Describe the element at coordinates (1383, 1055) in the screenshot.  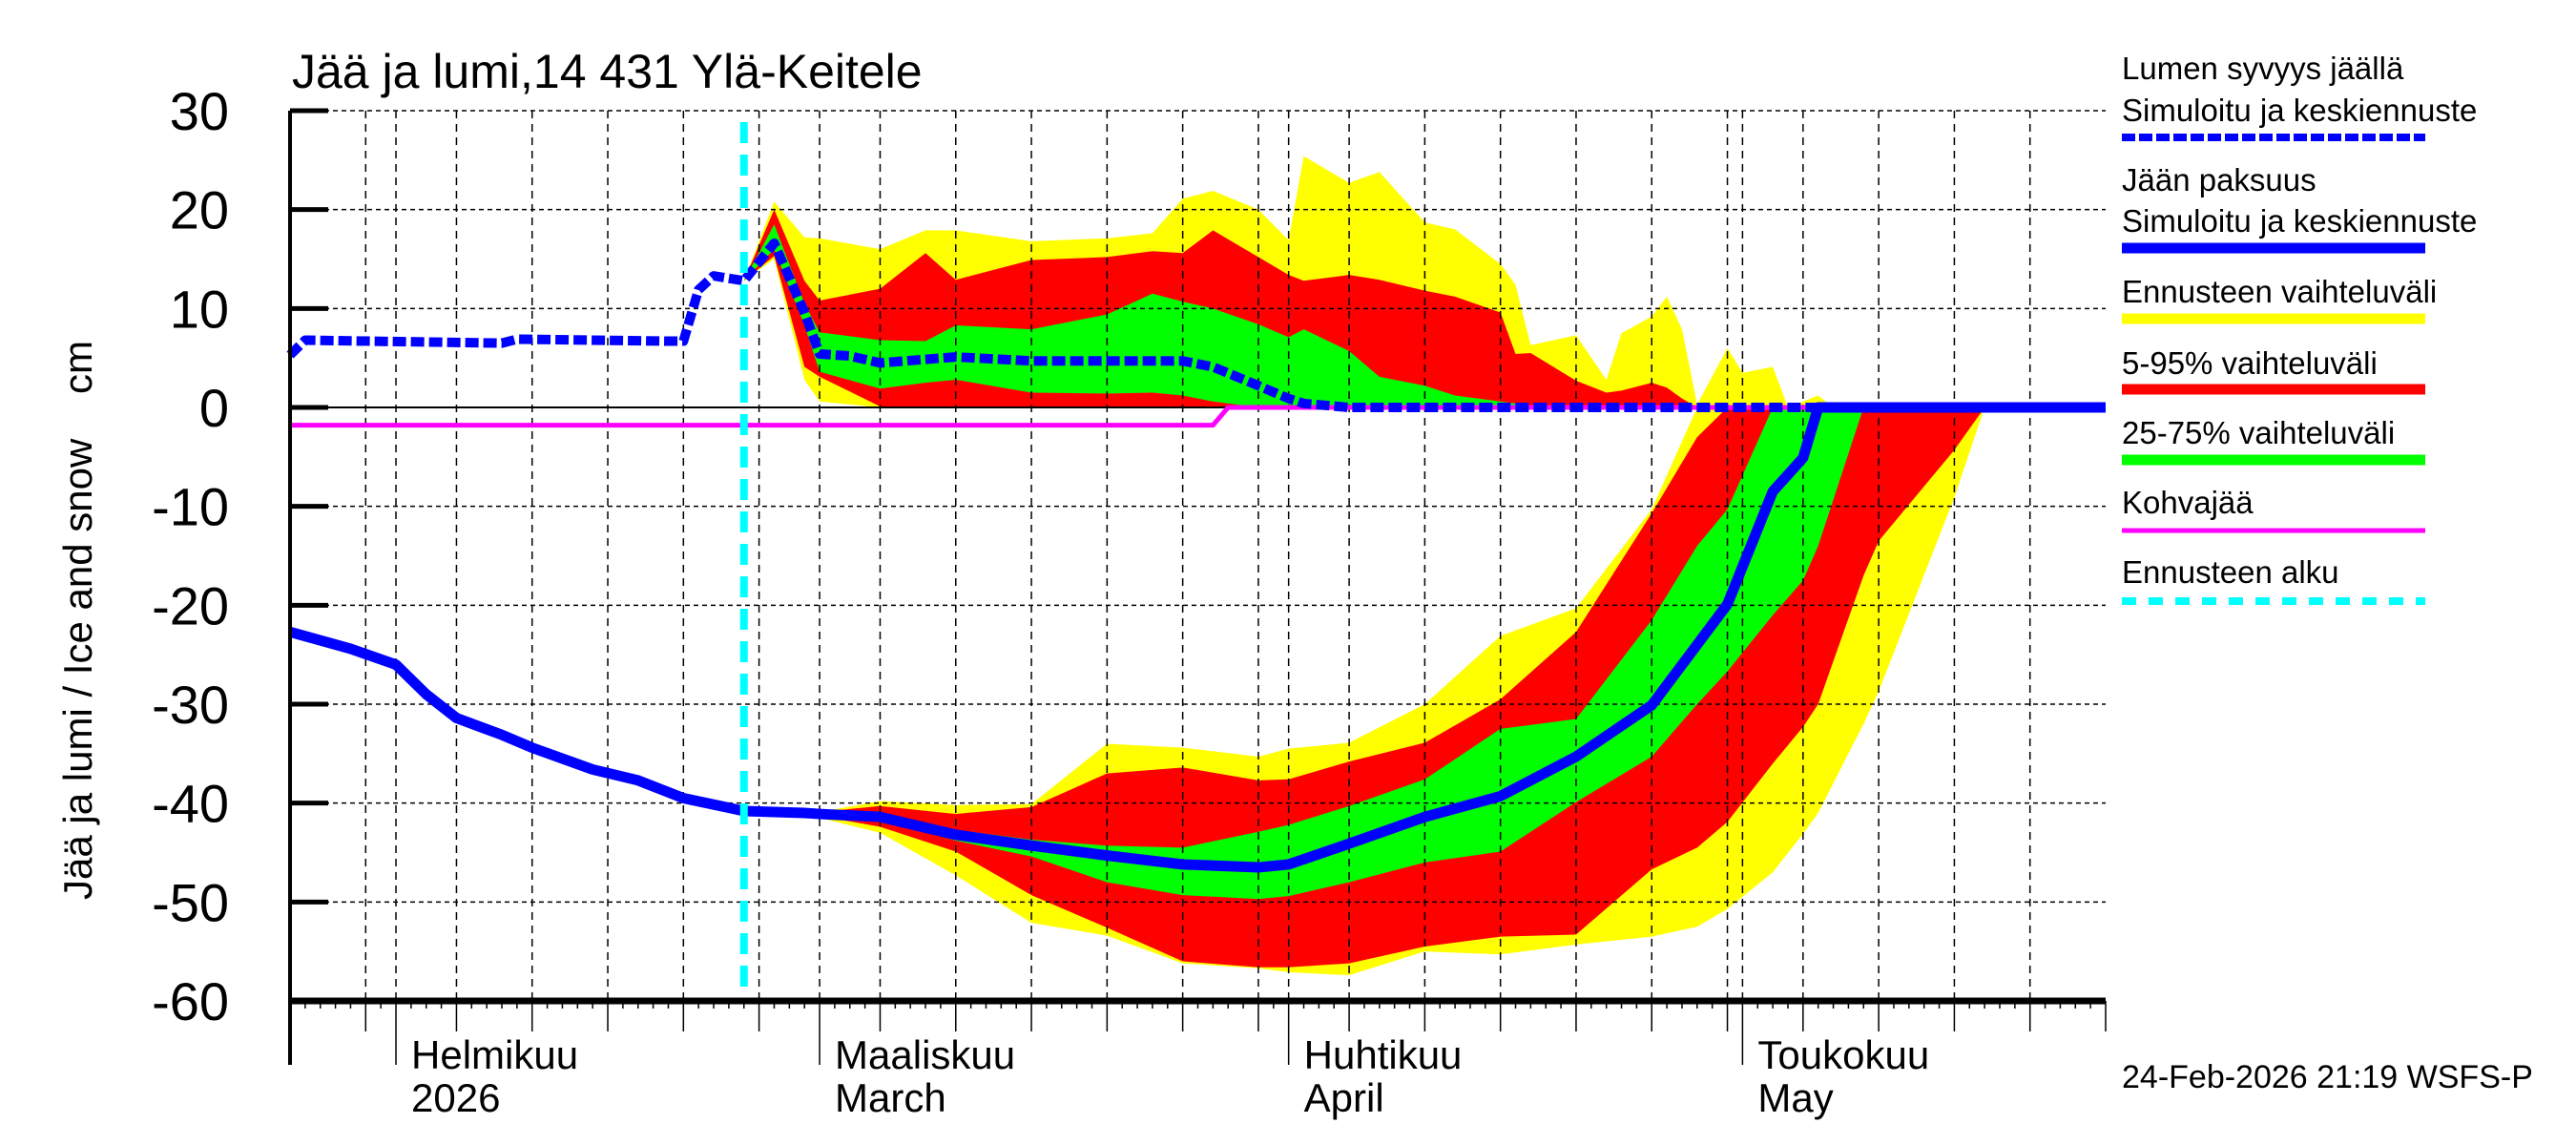
I see `x-month-label: Huhtikuu` at that location.